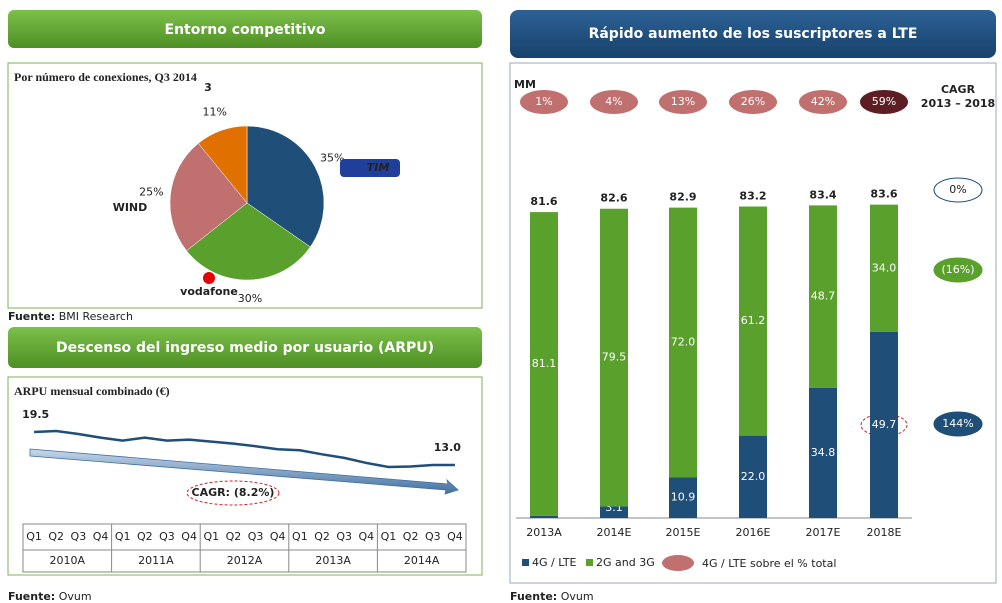 This screenshot has width=1002, height=603. Describe the element at coordinates (525, 84) in the screenshot. I see `unit-label: MM` at that location.